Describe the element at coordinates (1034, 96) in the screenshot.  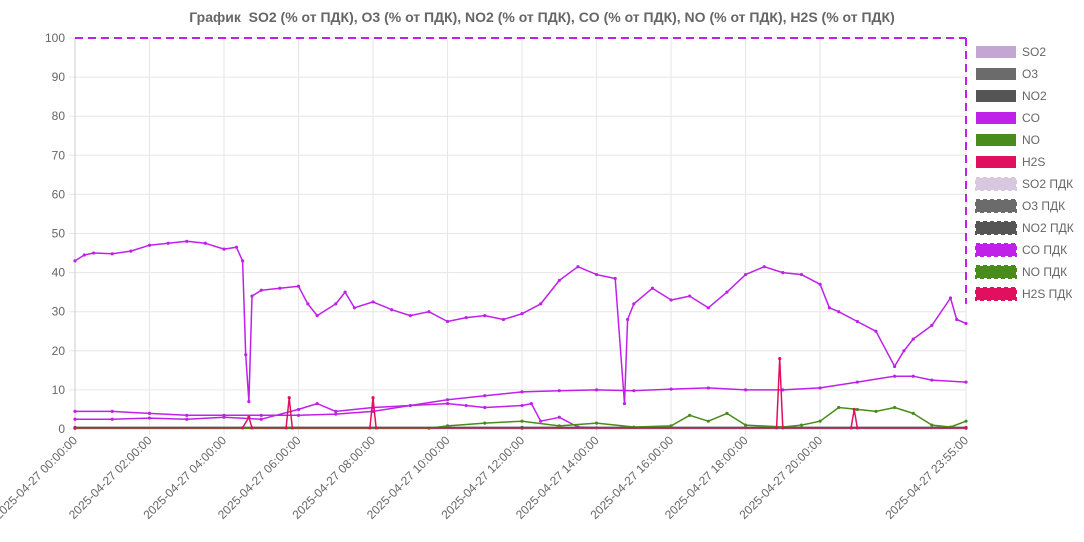
I see `legend-label-no2: NO2` at that location.